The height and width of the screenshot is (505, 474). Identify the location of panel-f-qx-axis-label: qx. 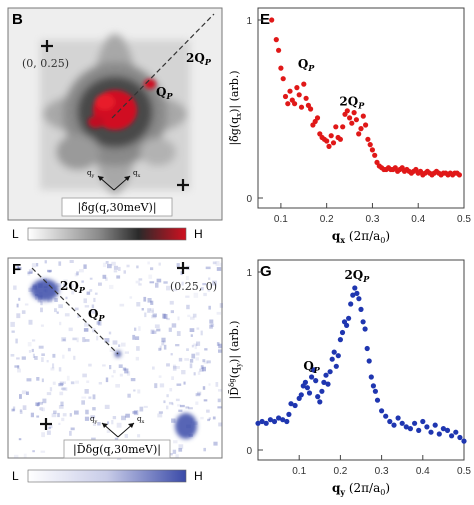
(140, 420).